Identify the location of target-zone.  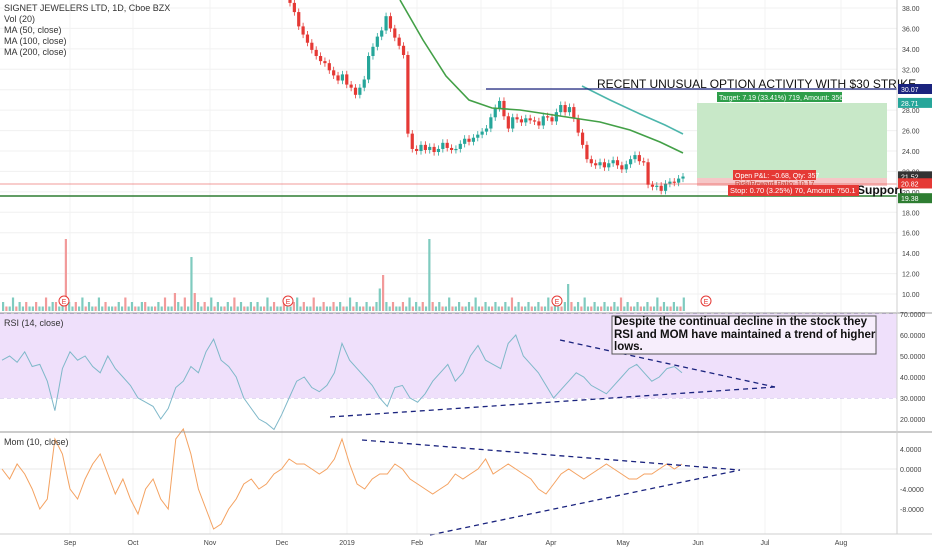
(792, 140).